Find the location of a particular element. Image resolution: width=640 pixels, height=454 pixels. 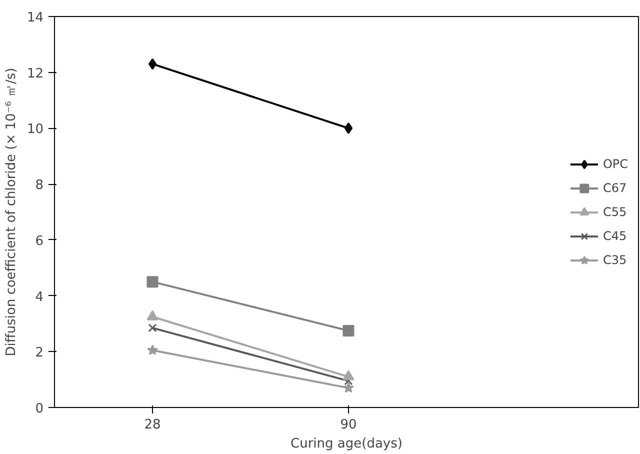

legend-label: OPC is located at coordinates (615, 163).